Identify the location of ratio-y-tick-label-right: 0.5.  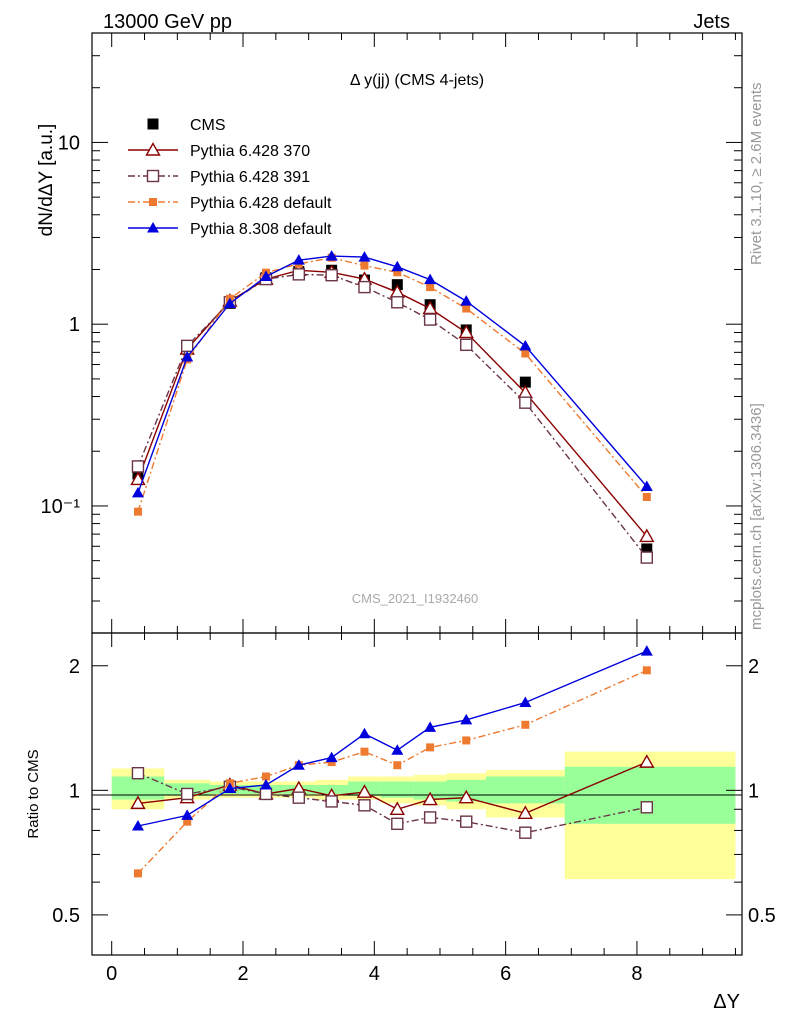
(762, 916).